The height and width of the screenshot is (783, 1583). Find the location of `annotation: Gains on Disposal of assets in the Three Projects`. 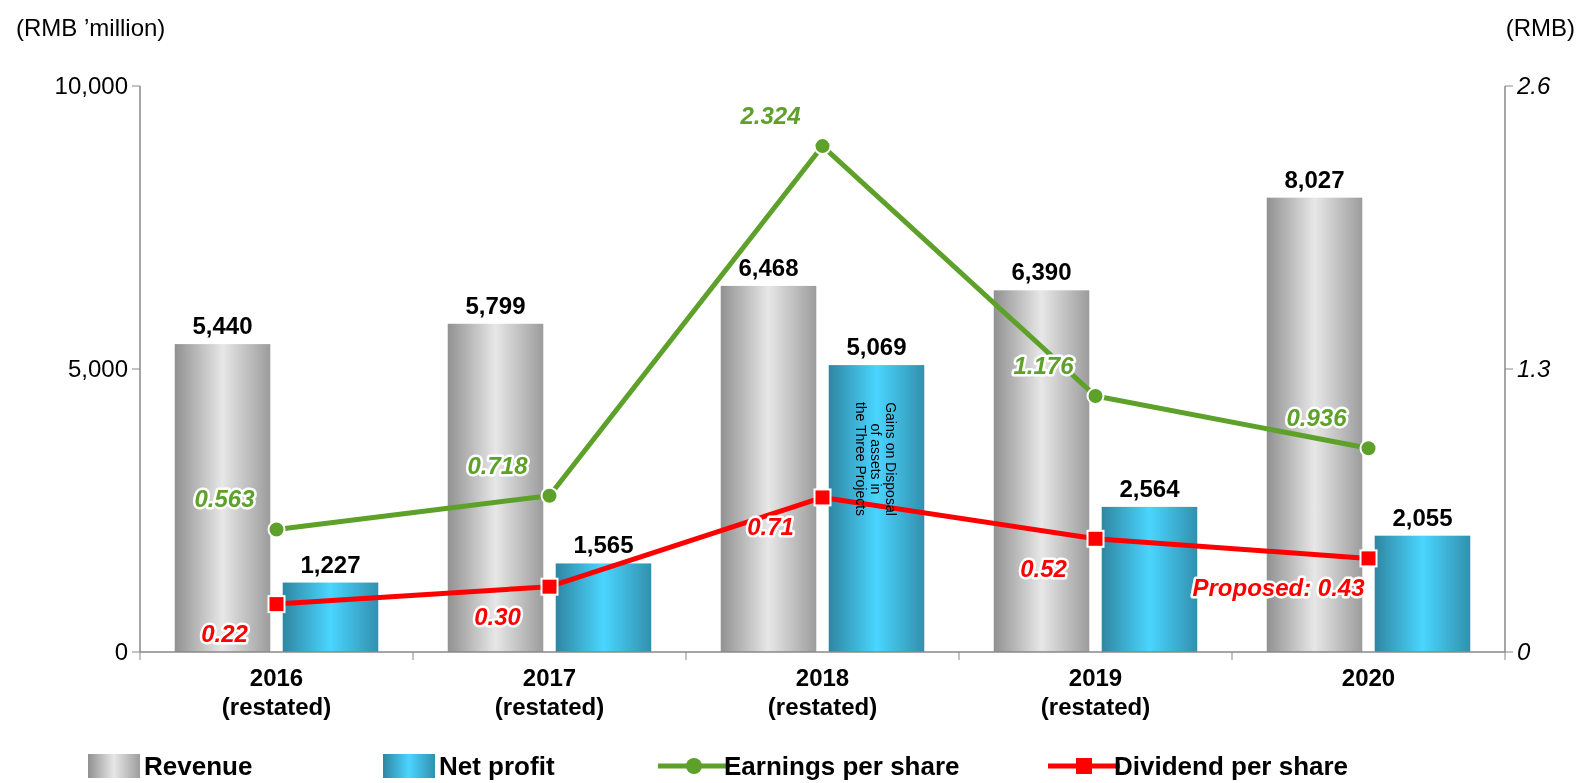

annotation: Gains on Disposal of assets in the Three Projects is located at coordinates (876, 459).